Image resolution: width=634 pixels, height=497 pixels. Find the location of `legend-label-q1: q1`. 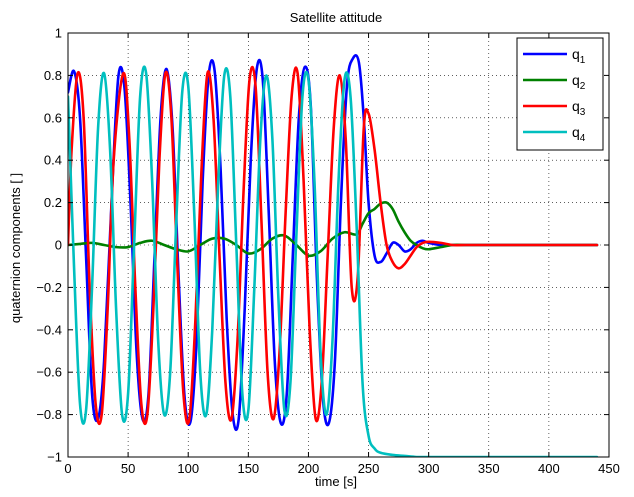

legend-label-q1: q1 is located at coordinates (579, 56).